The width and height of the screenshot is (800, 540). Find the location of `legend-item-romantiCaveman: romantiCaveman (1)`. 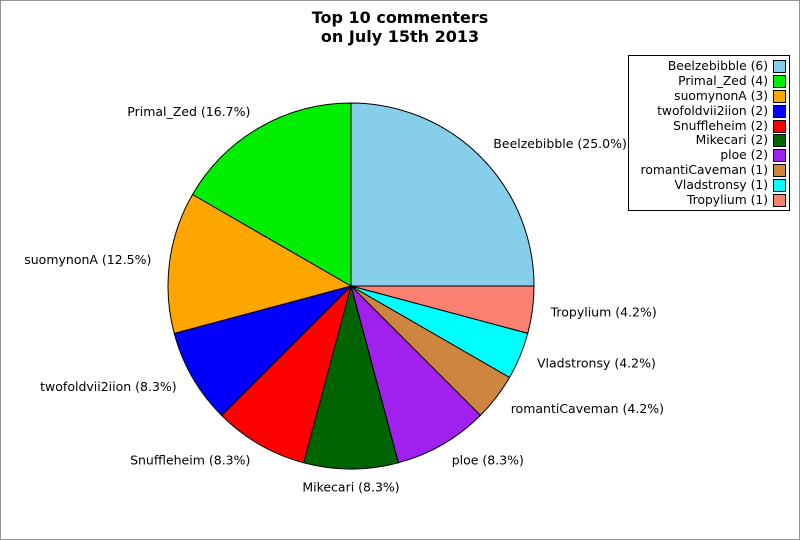

legend-item-romantiCaveman: romantiCaveman (1) is located at coordinates (708, 170).